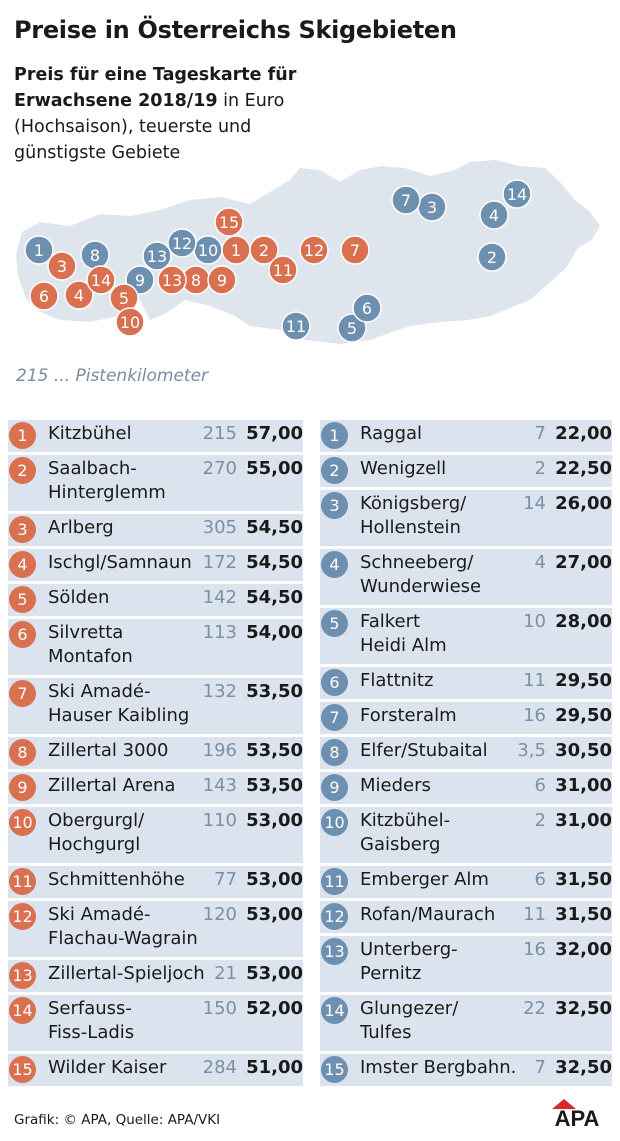 Image resolution: width=620 pixels, height=1141 pixels. I want to click on expensive-marker-label: 11, so click(283, 270).